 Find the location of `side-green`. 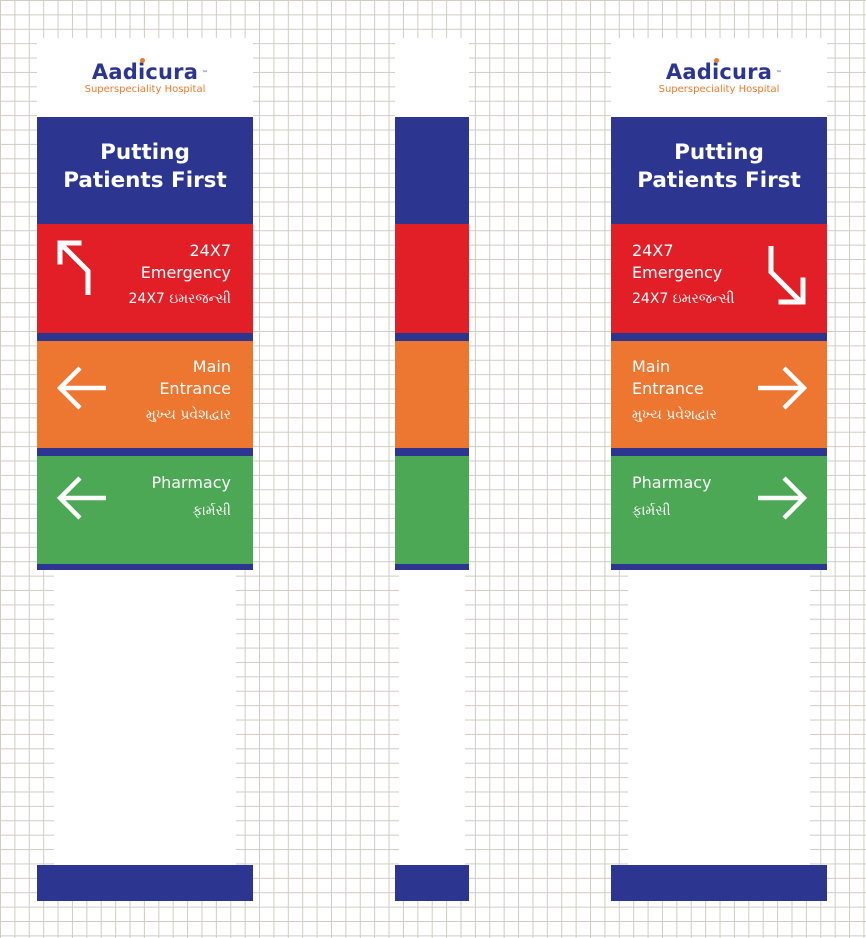

side-green is located at coordinates (432, 510).